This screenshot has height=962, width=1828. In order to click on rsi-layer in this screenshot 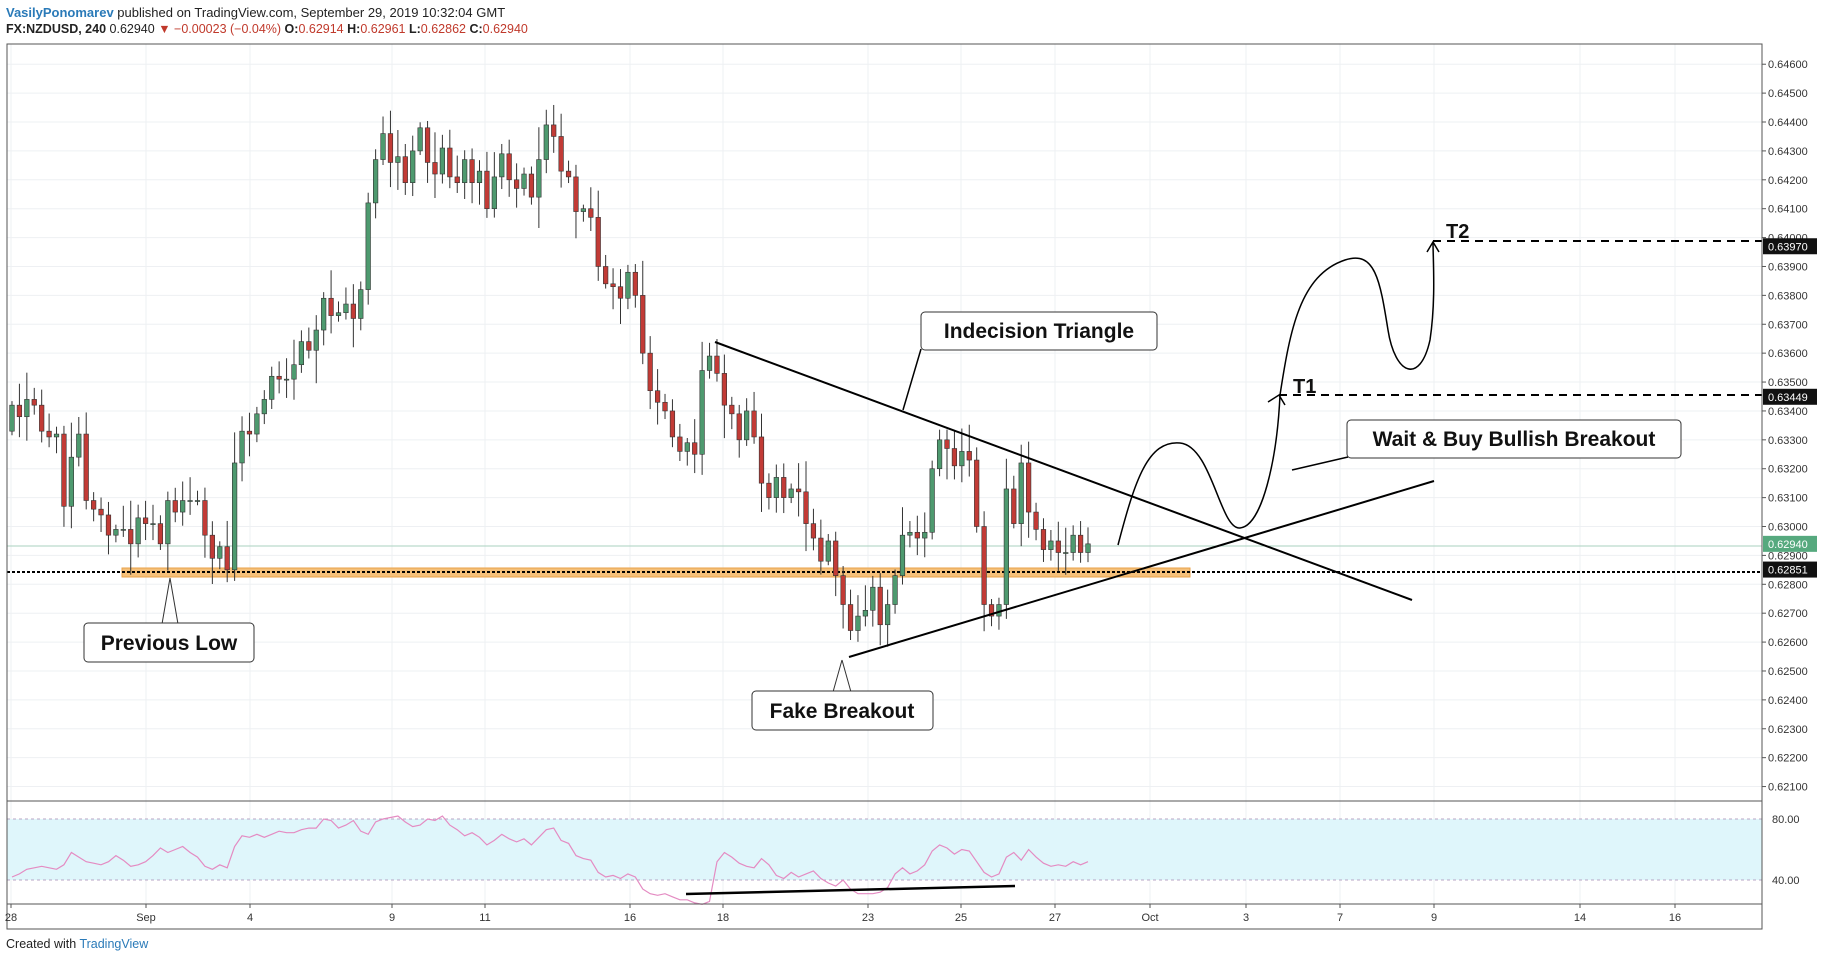, I will do `click(550, 860)`.